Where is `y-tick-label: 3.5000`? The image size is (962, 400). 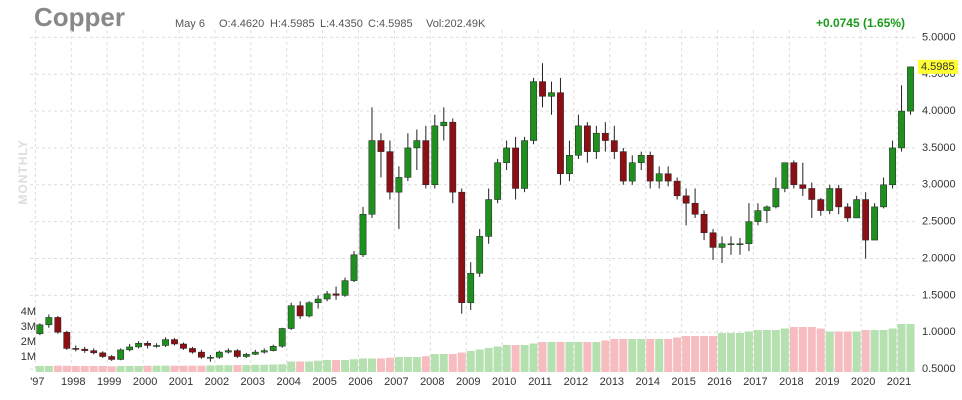 y-tick-label: 3.5000 is located at coordinates (939, 148).